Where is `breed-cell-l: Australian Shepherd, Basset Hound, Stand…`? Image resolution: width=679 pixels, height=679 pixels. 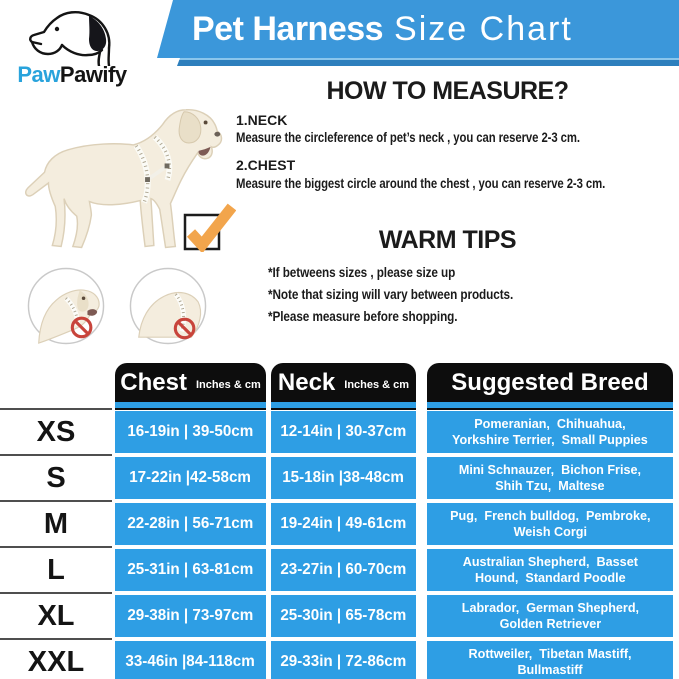
breed-cell-l: Australian Shepherd, Basset Hound, Stand… is located at coordinates (550, 570).